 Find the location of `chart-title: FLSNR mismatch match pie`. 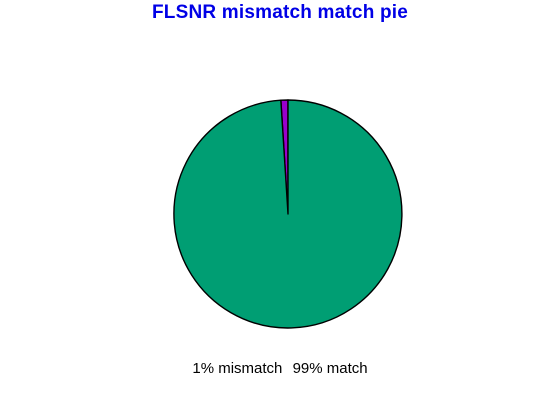

chart-title: FLSNR mismatch match pie is located at coordinates (280, 12).